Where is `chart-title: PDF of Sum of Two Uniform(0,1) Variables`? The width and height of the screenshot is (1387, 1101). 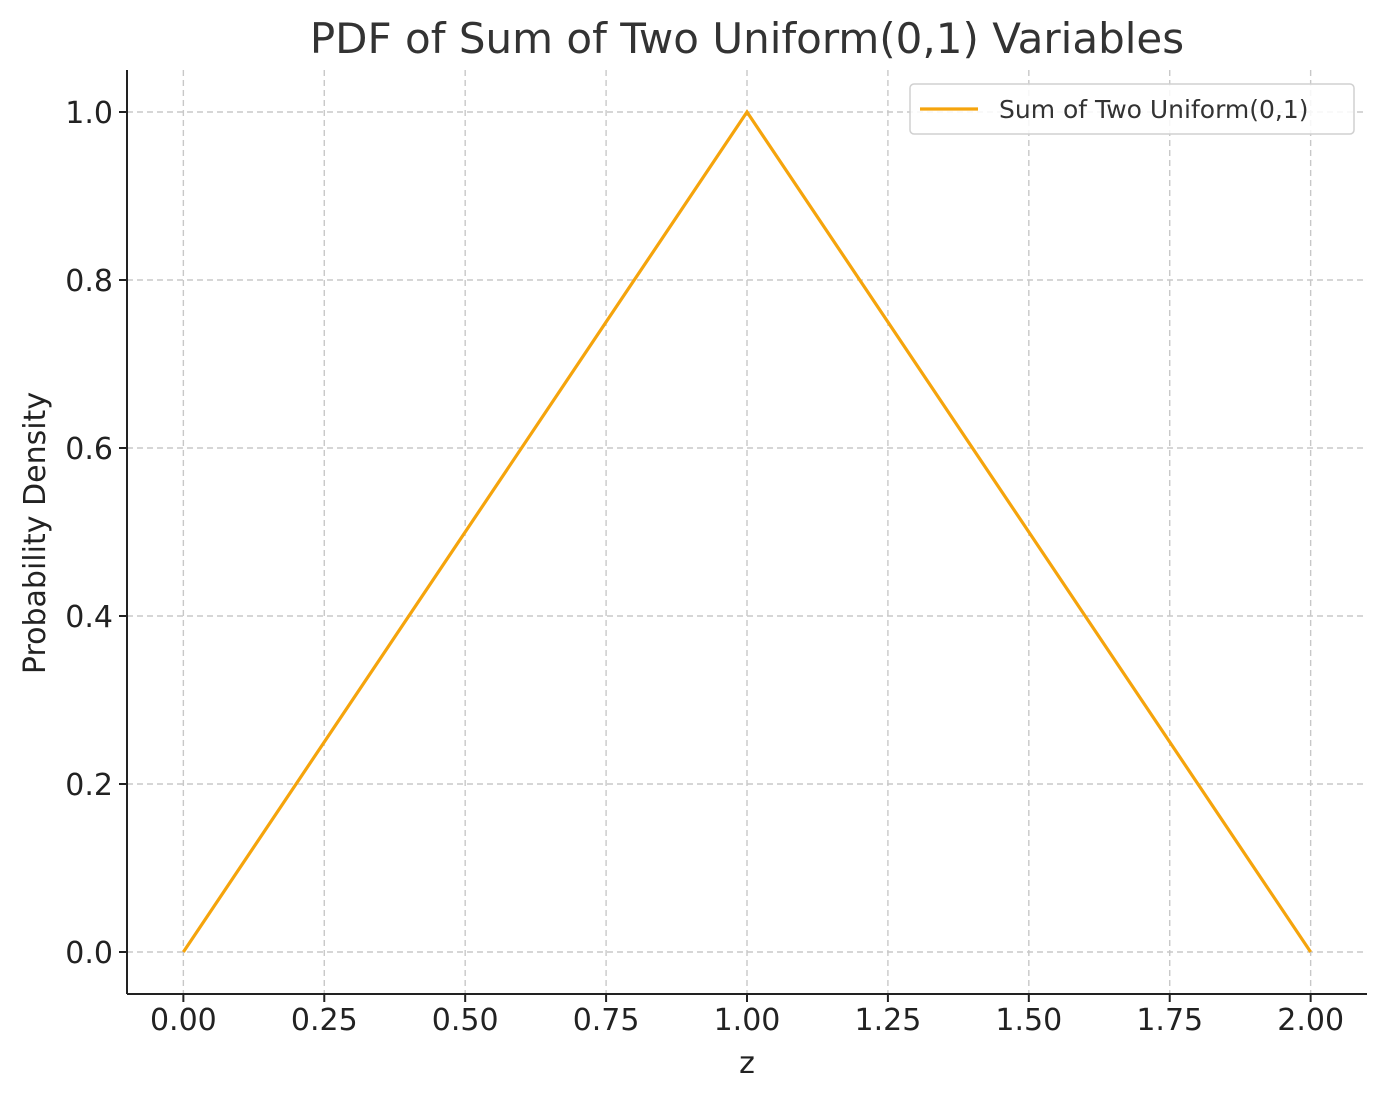 chart-title: PDF of Sum of Two Uniform(0,1) Variables is located at coordinates (747, 38).